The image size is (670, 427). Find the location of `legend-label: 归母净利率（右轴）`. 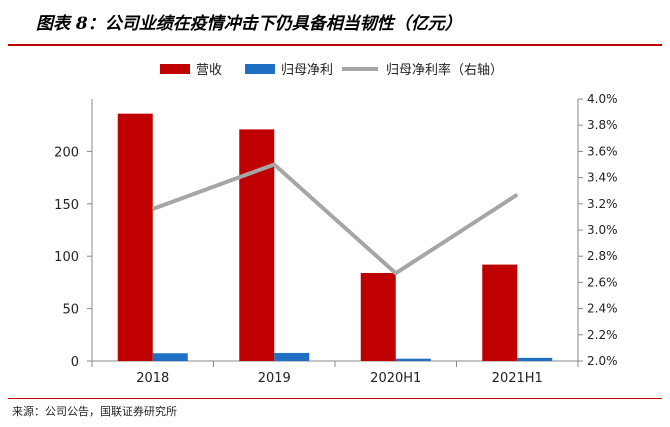

legend-label: 归母净利率（右轴） is located at coordinates (444, 70).